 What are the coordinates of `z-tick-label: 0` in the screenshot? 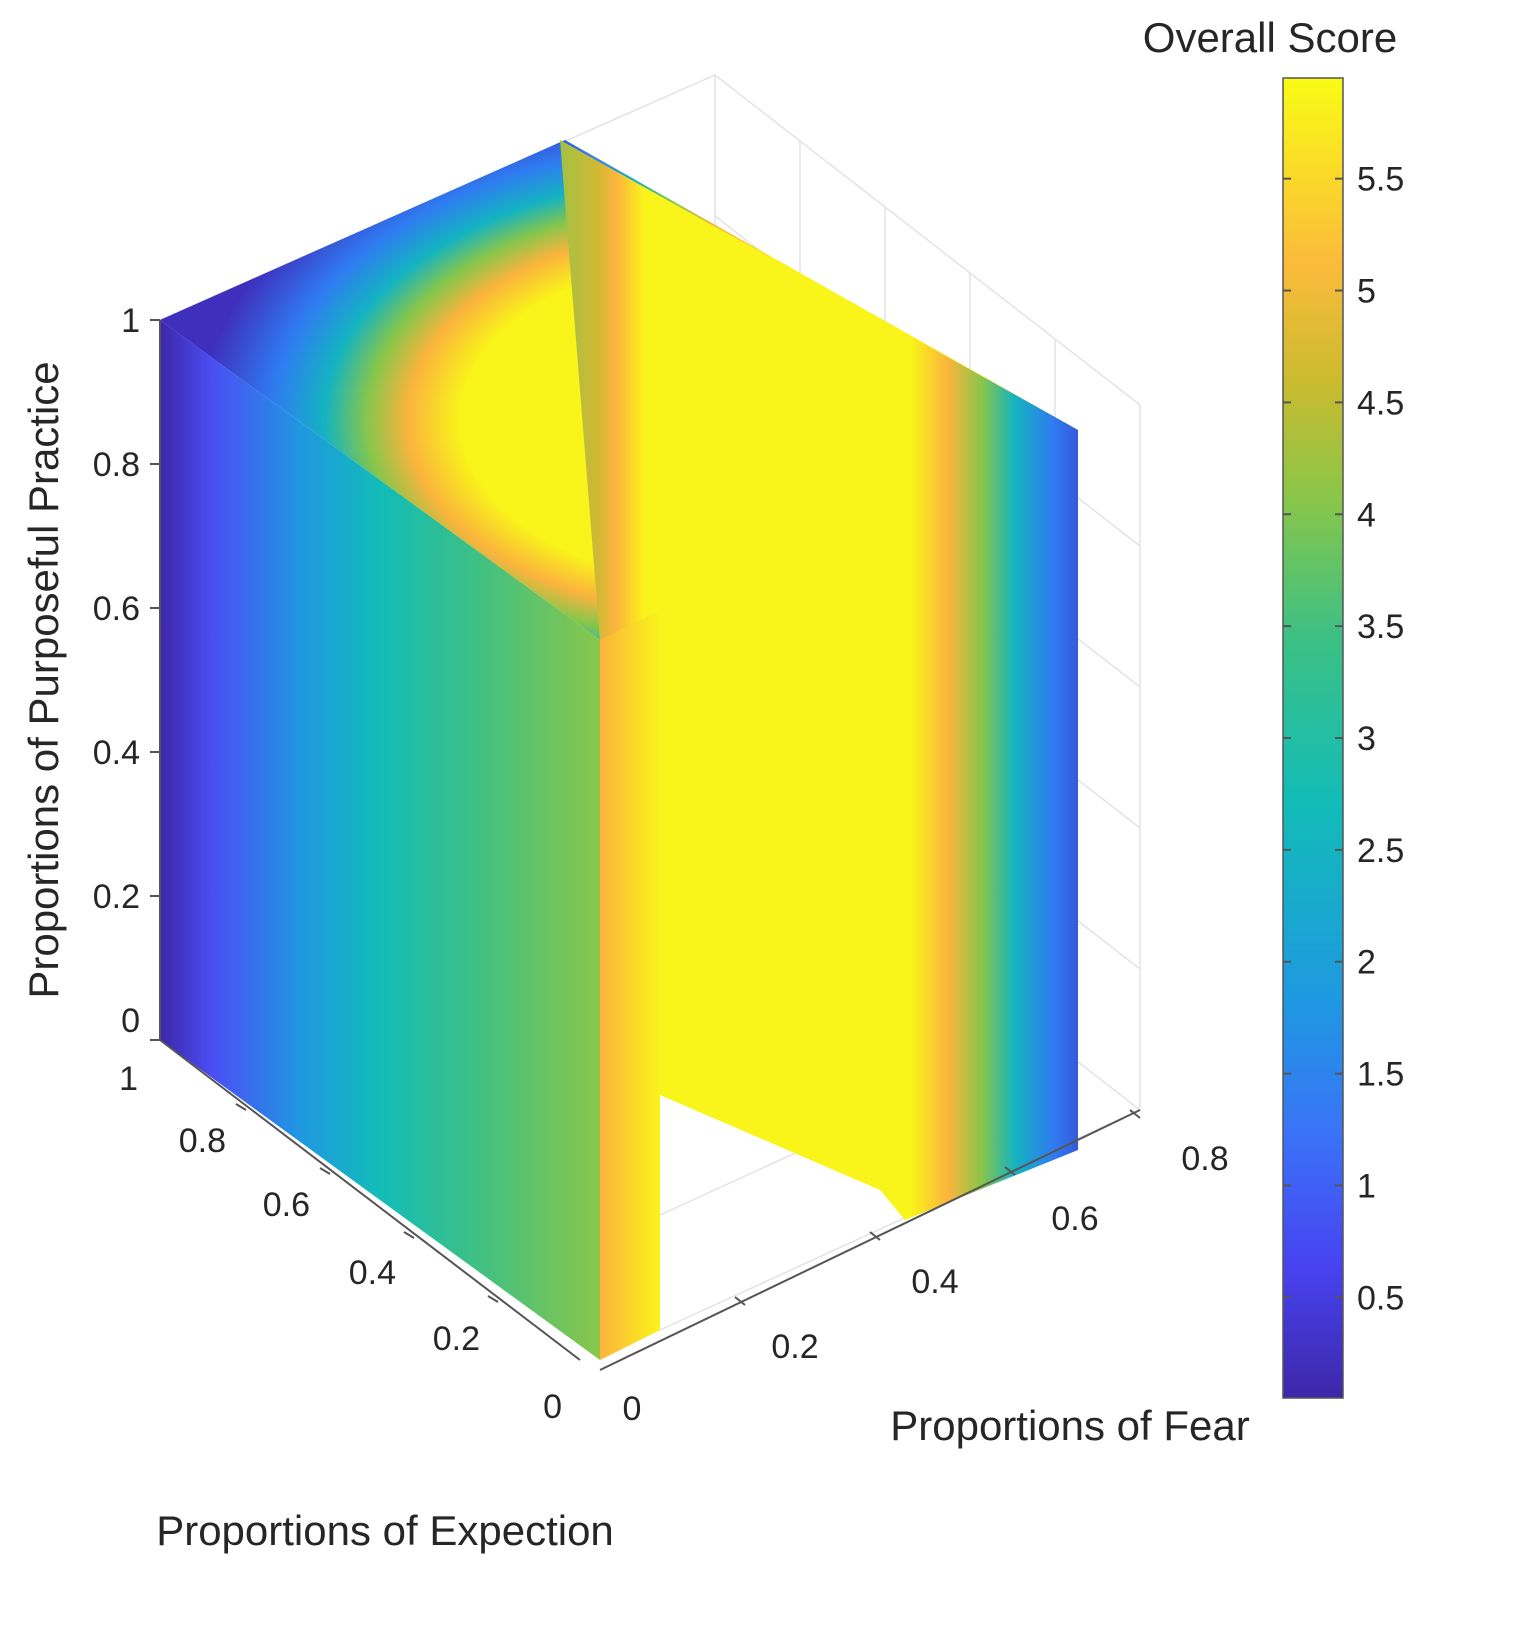 It's located at (130, 1021).